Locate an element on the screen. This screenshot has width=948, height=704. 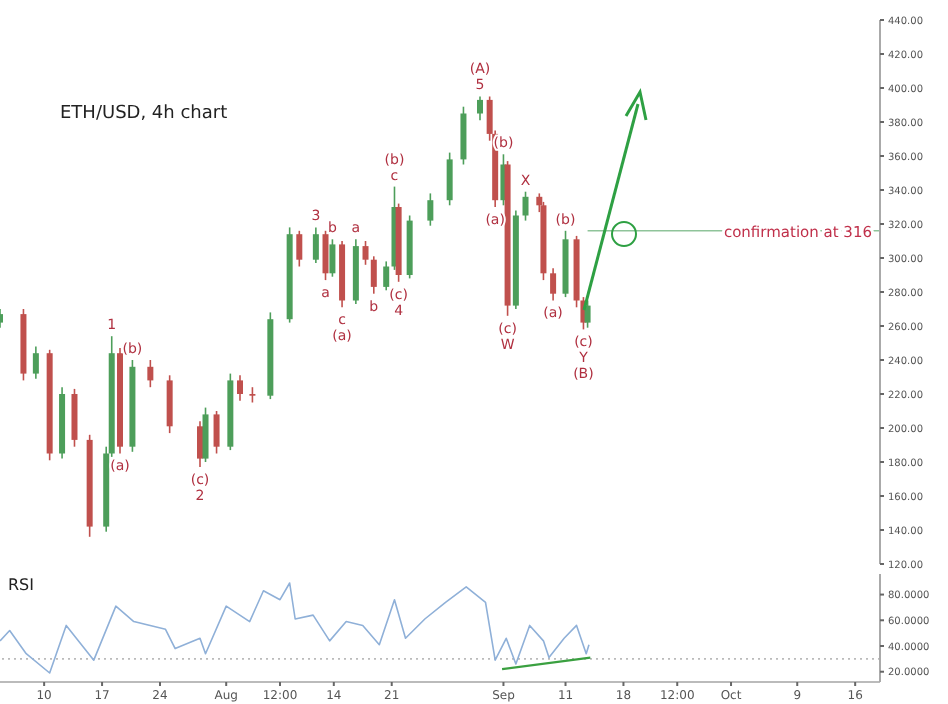
text: ETH/USD, 4h chart is located at coordinates (144, 114).